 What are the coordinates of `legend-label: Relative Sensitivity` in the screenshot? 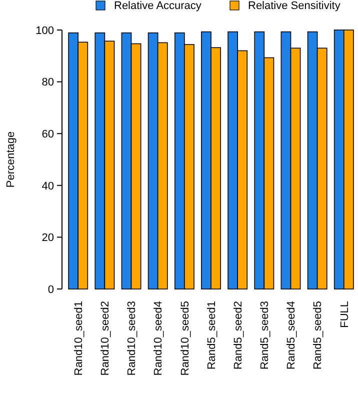 It's located at (294, 6).